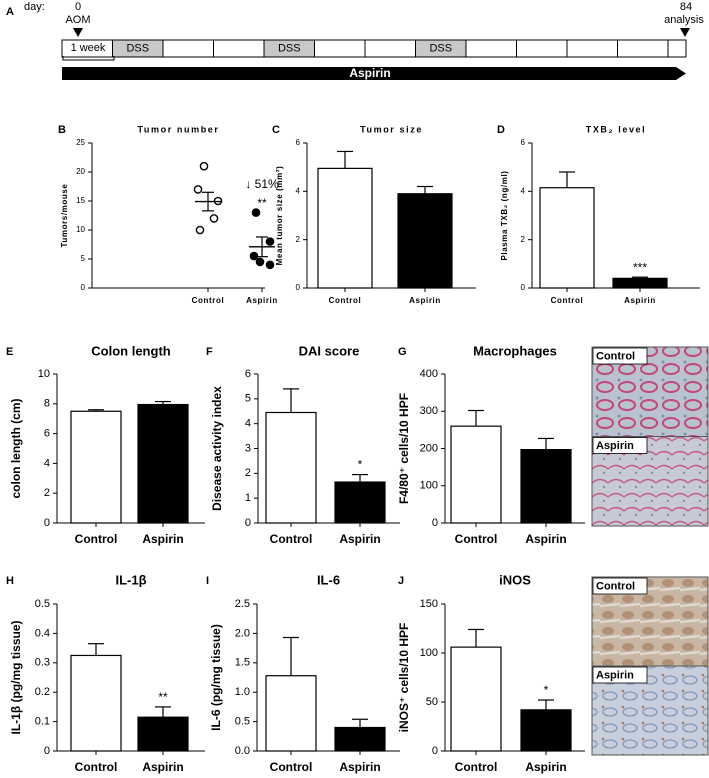  What do you see at coordinates (684, 20) in the screenshot?
I see `end-event: analysis` at bounding box center [684, 20].